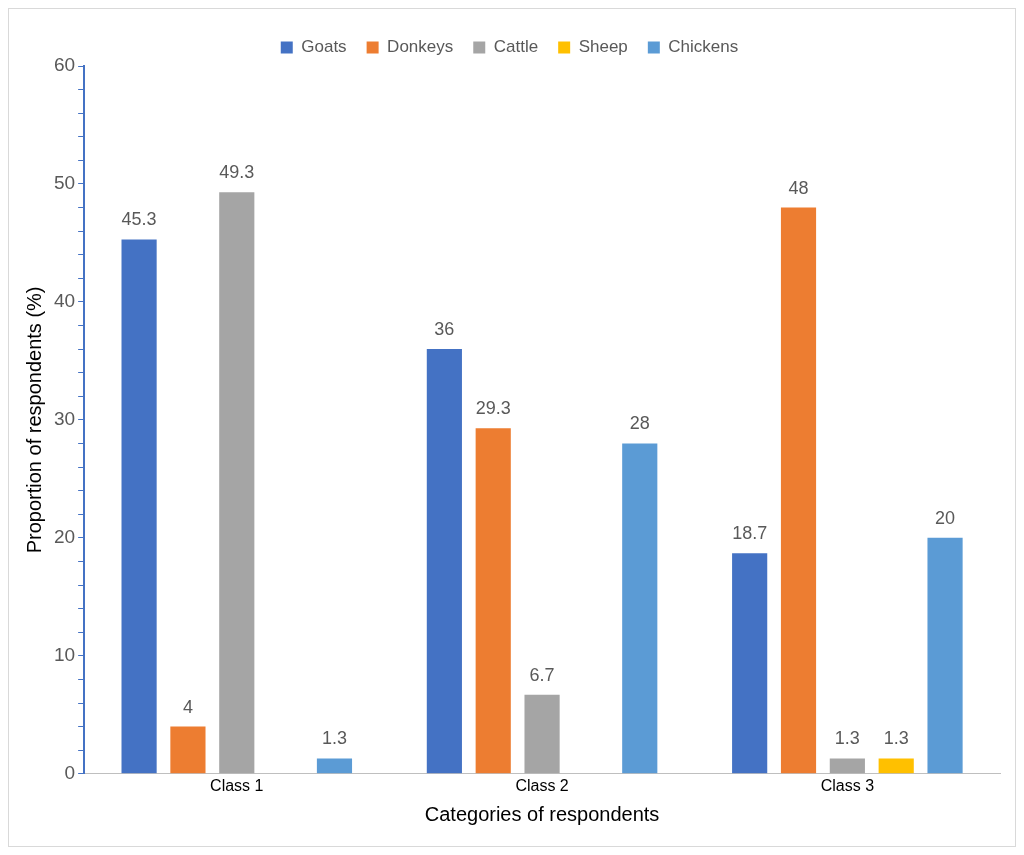  I want to click on y-tick-label: 30, so click(64, 419).